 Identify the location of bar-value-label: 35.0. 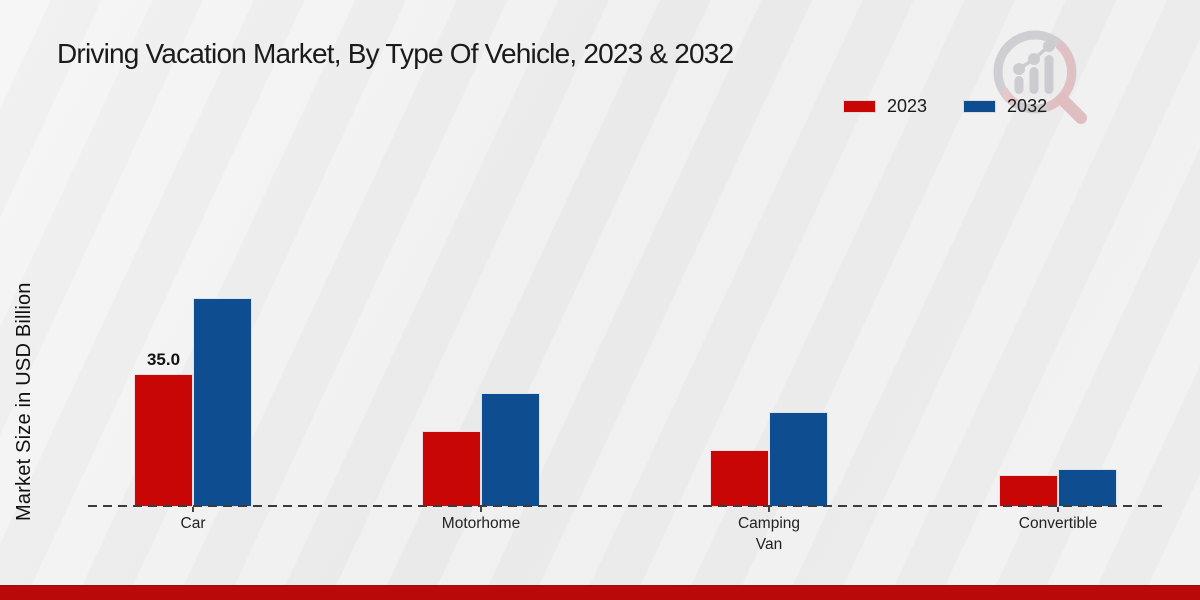
(163, 359).